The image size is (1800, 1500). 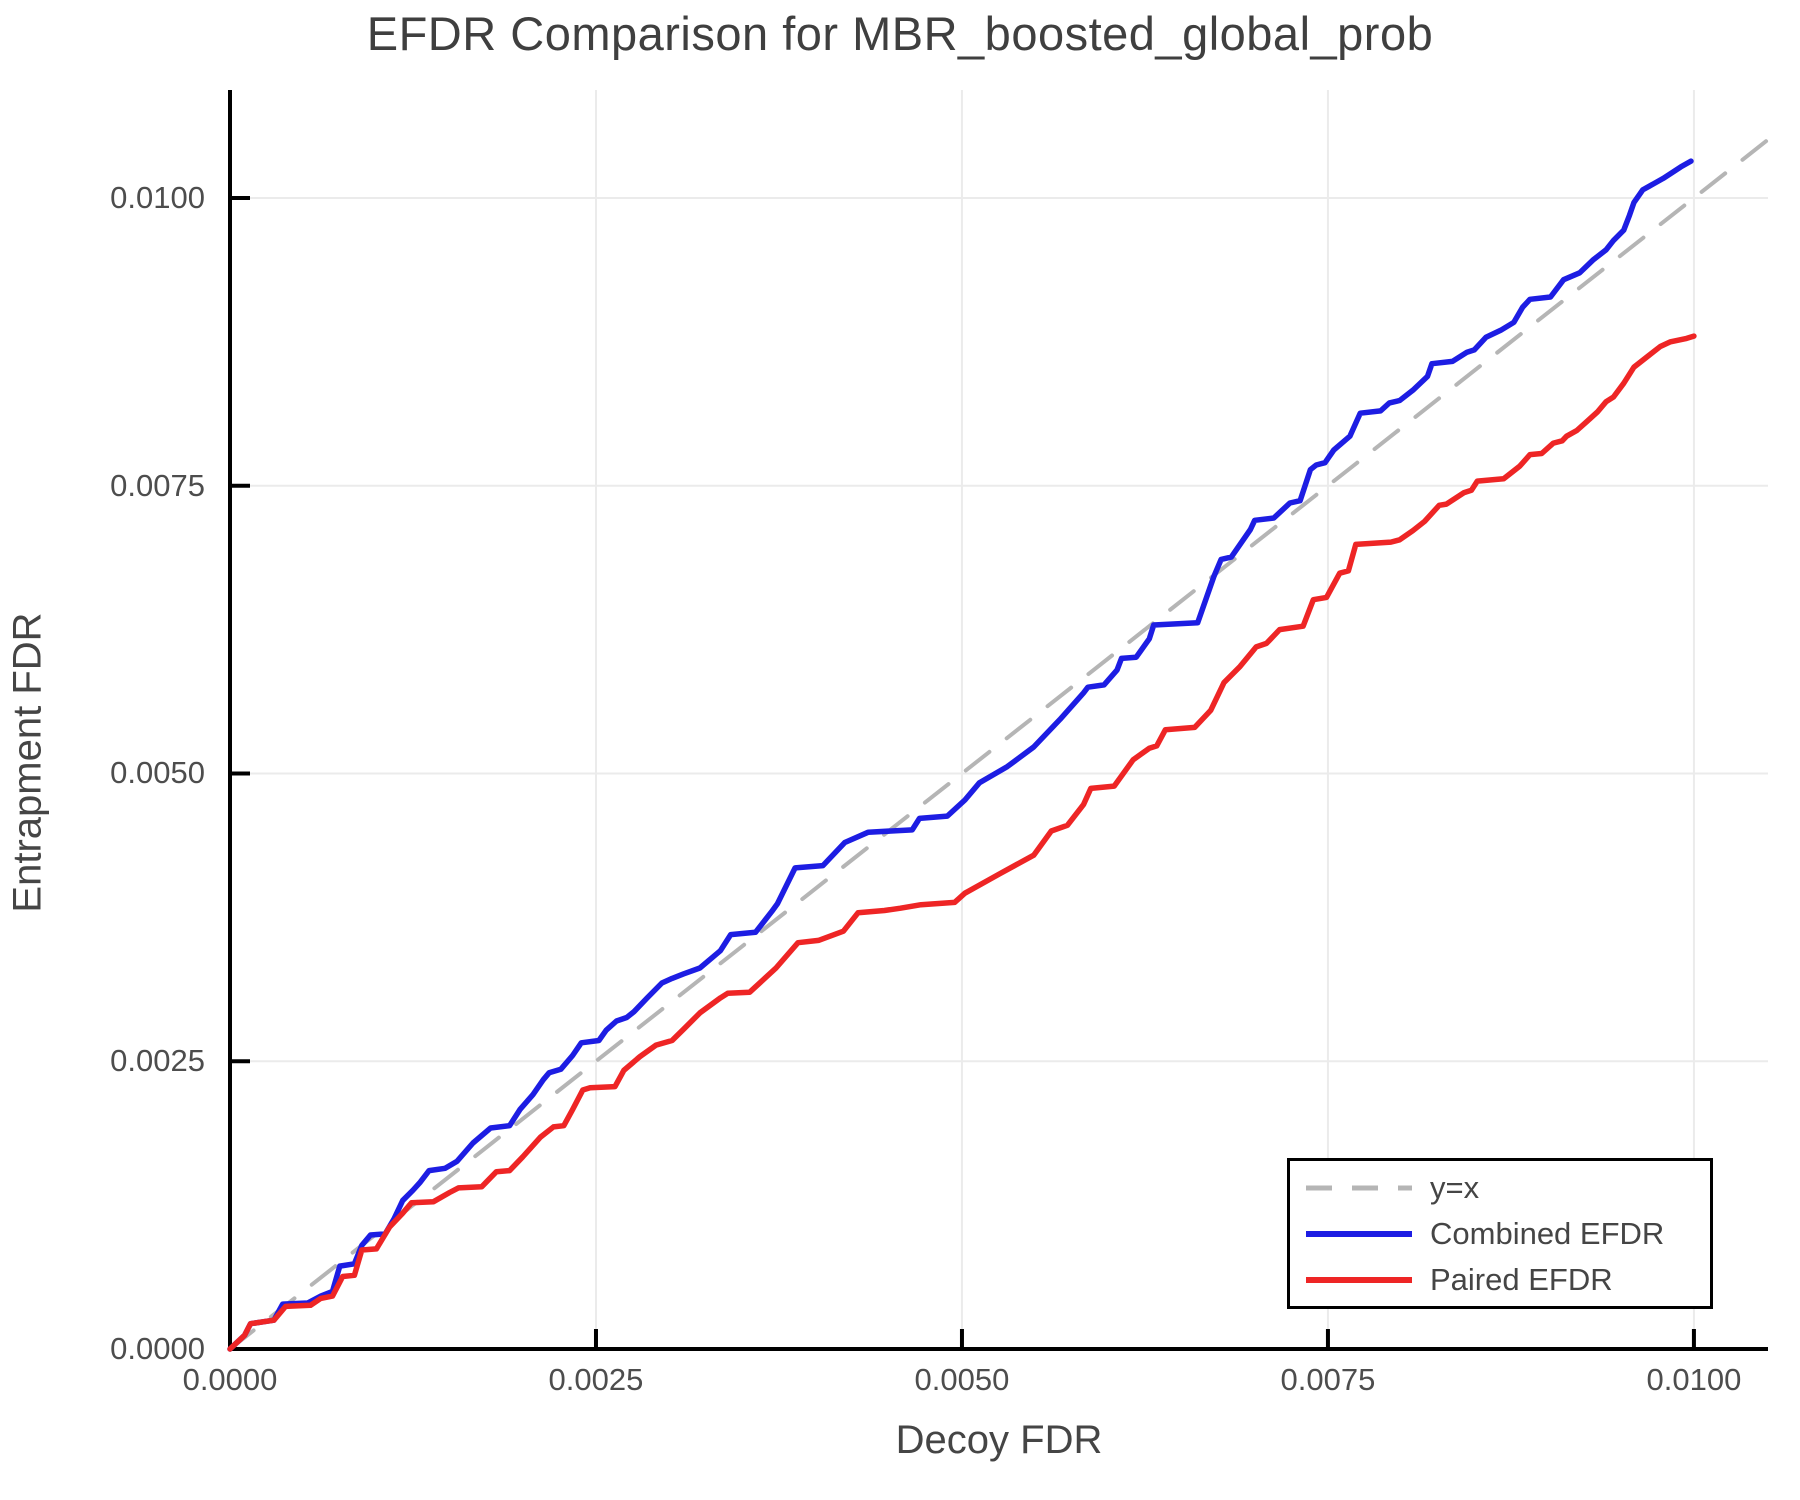 I want to click on x-tick-label: 0.0075, so click(x=1328, y=1379).